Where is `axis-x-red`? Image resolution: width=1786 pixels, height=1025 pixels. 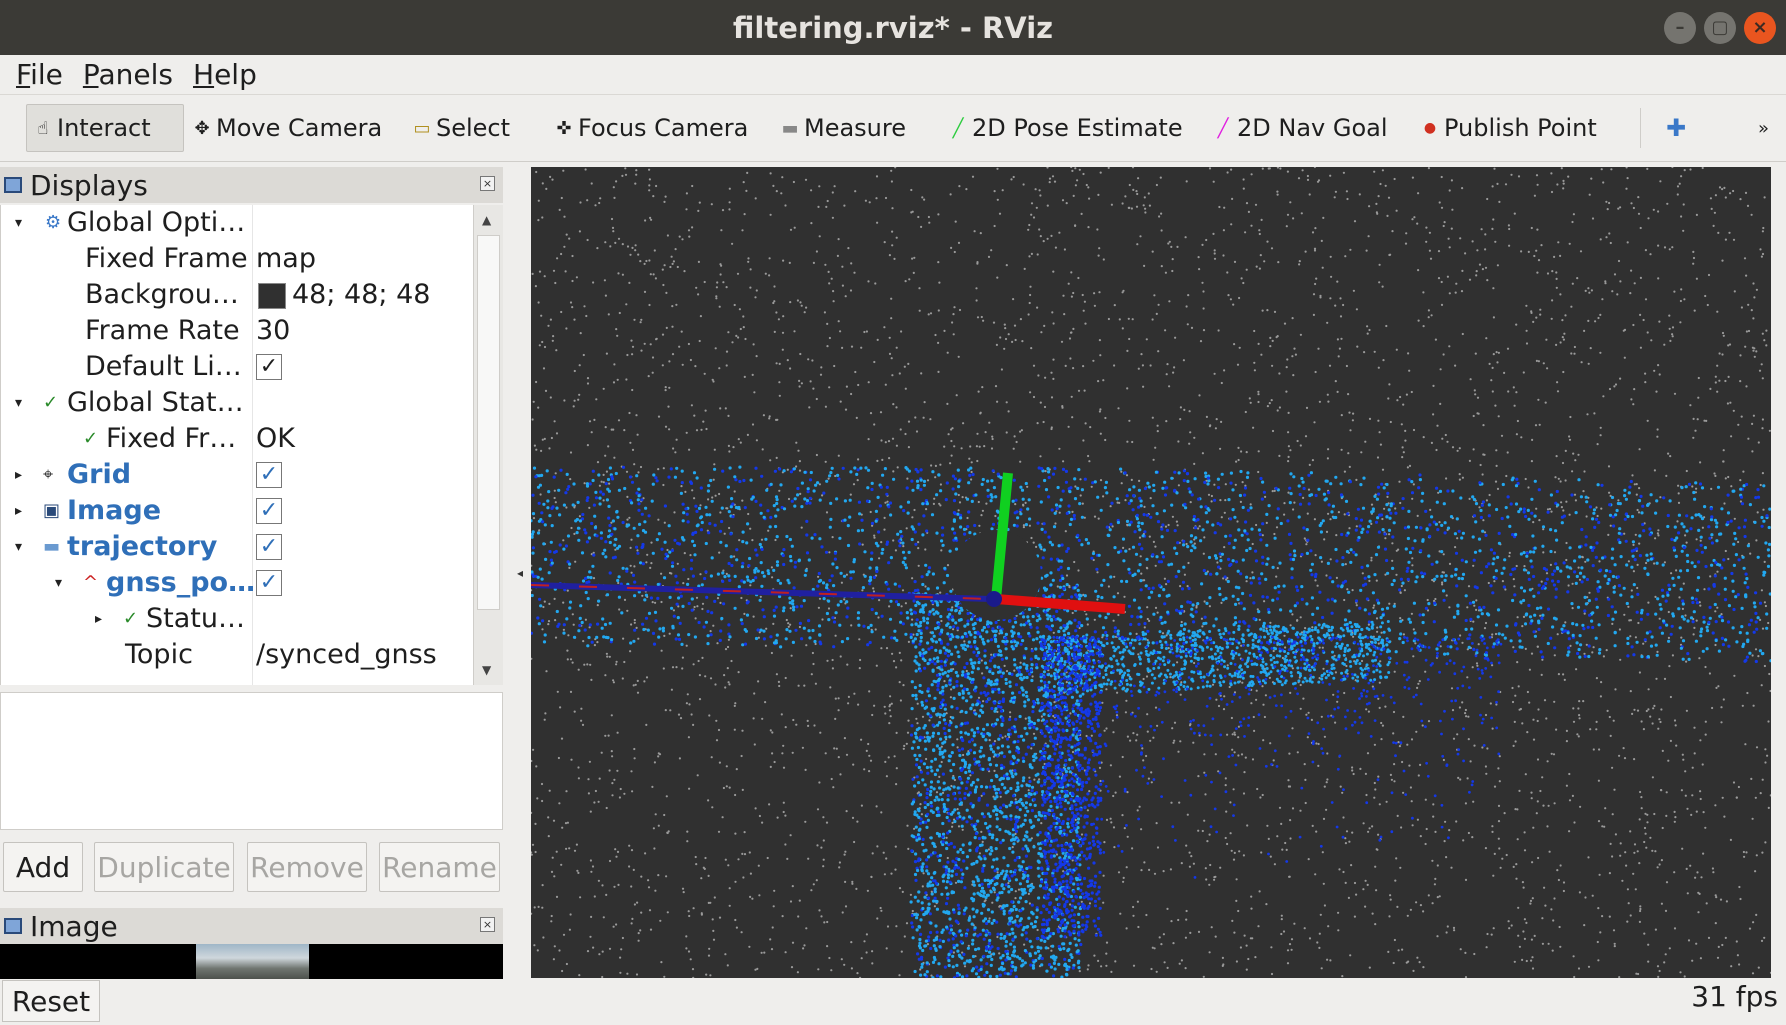
axis-x-red is located at coordinates (1060, 604).